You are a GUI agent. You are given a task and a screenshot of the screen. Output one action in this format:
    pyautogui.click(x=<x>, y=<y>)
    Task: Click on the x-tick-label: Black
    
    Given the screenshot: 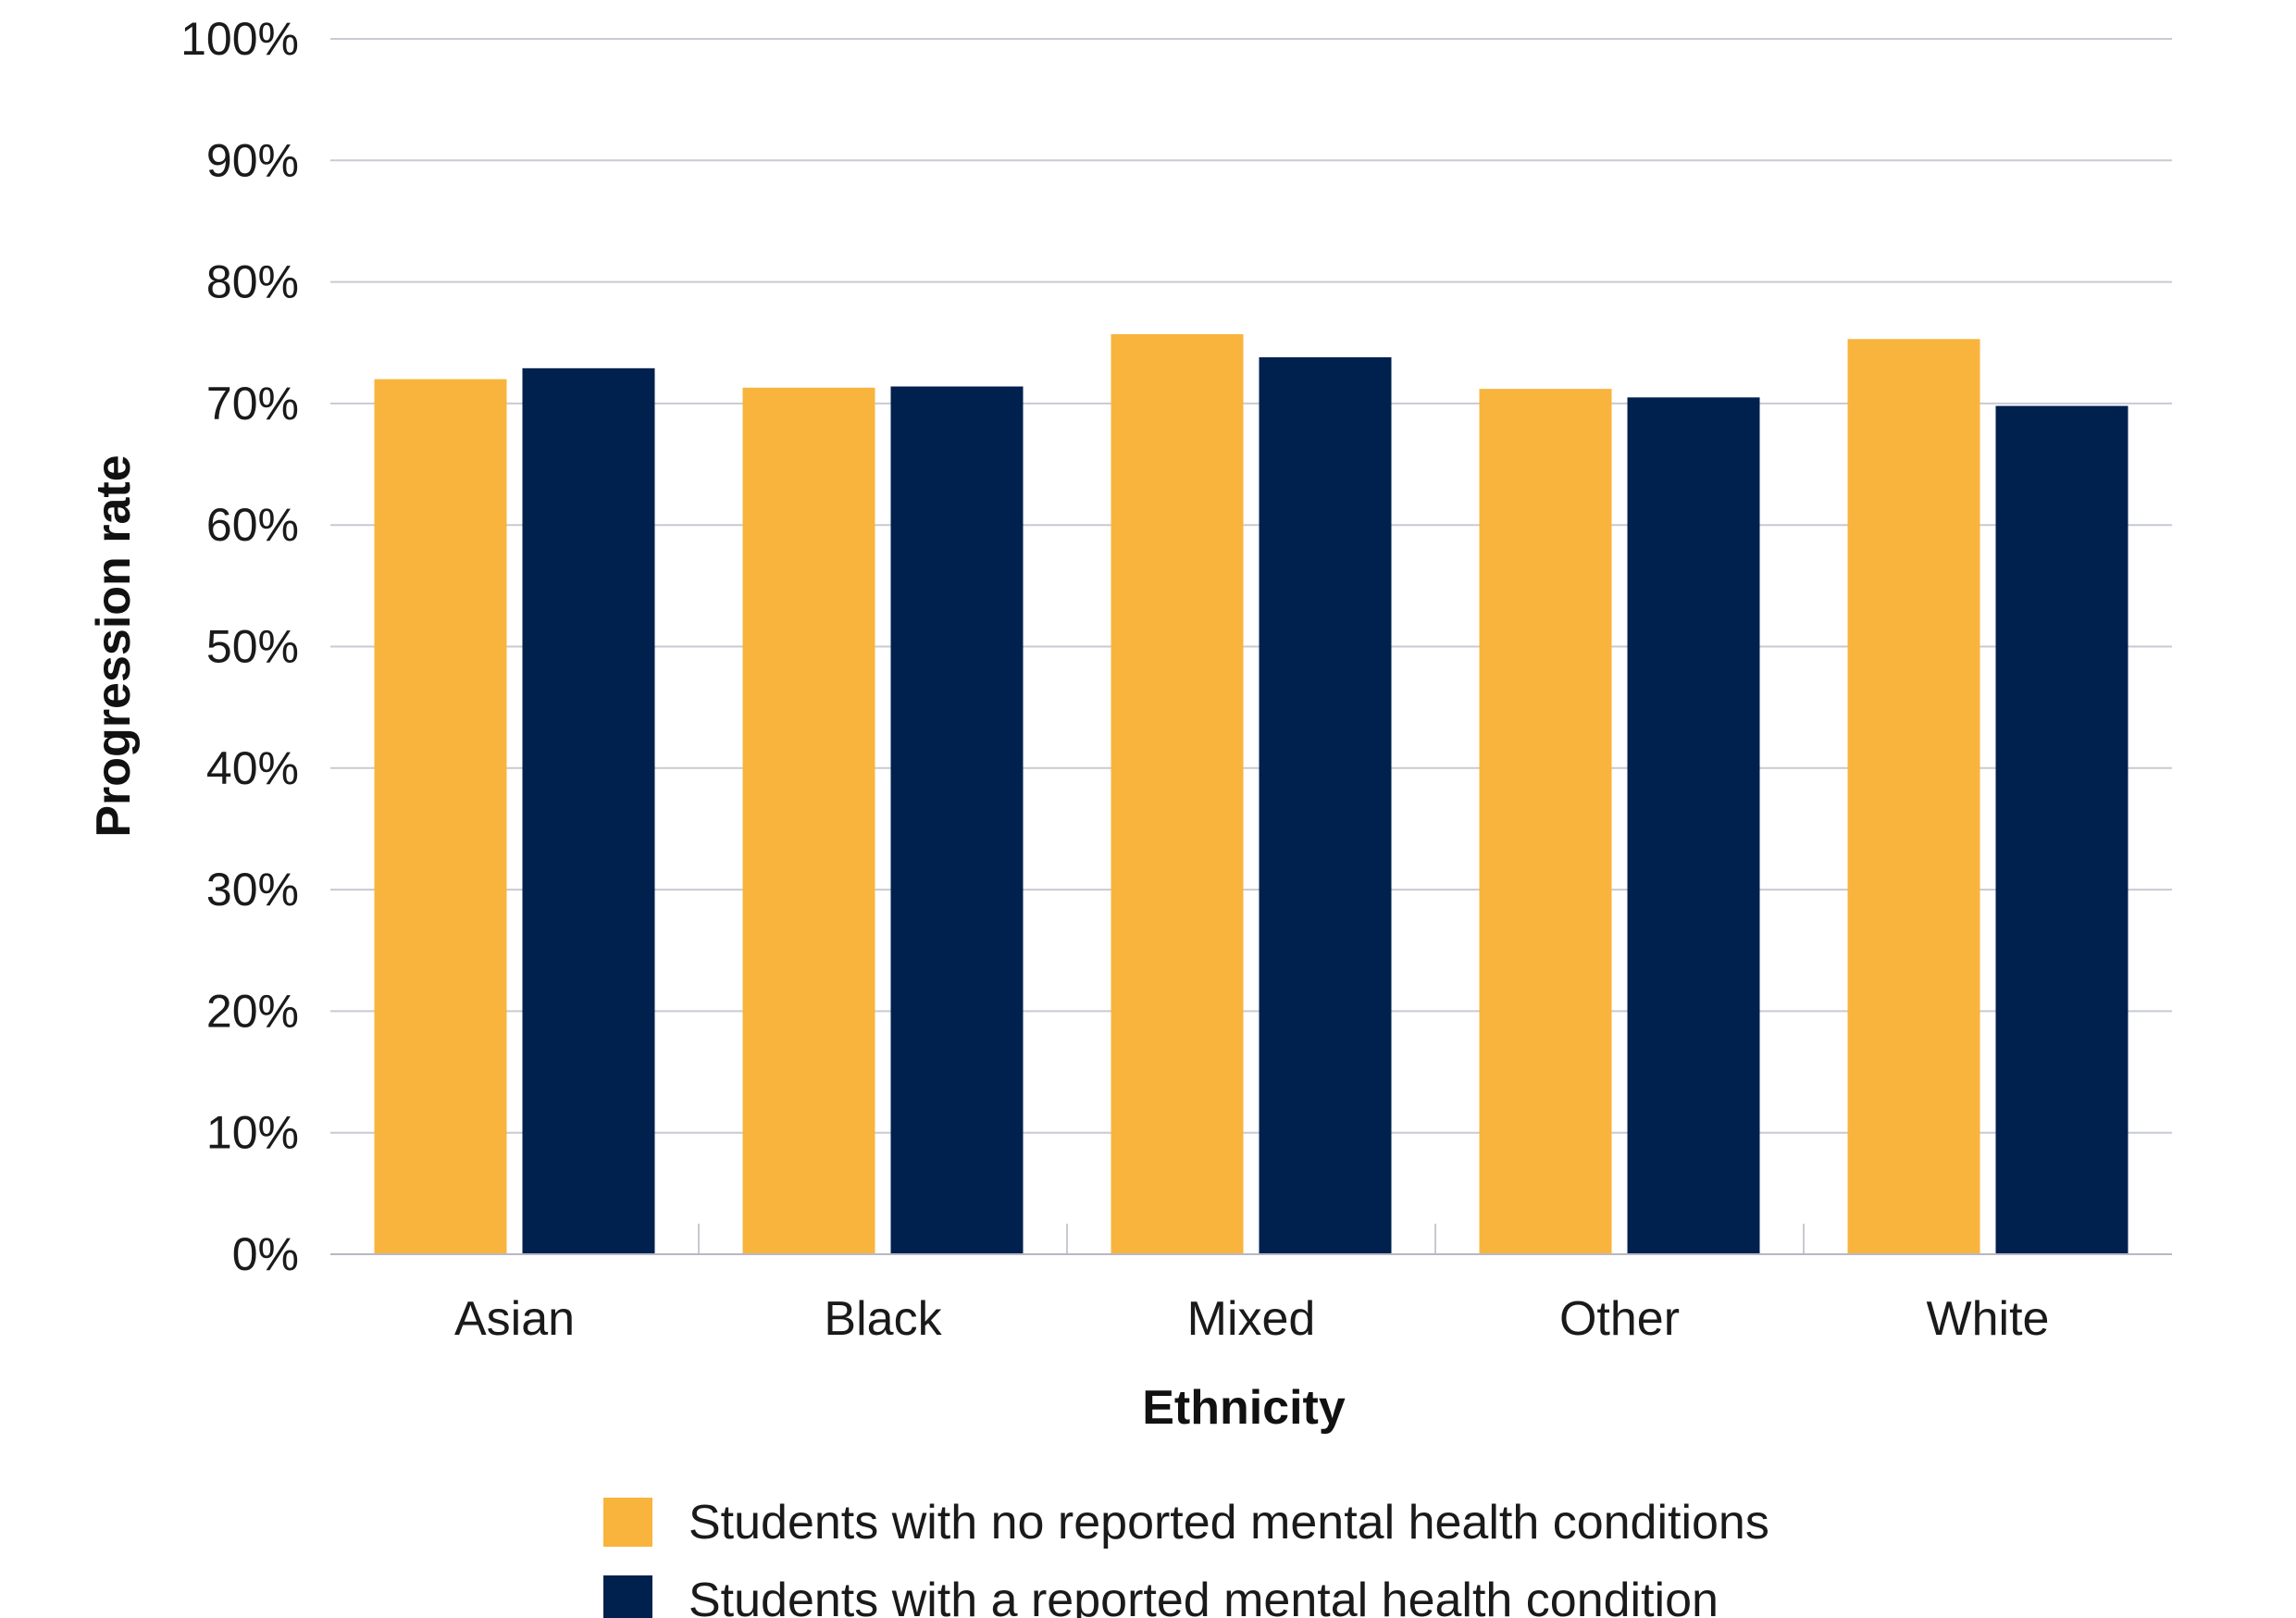 What is the action you would take?
    pyautogui.click(x=883, y=1319)
    